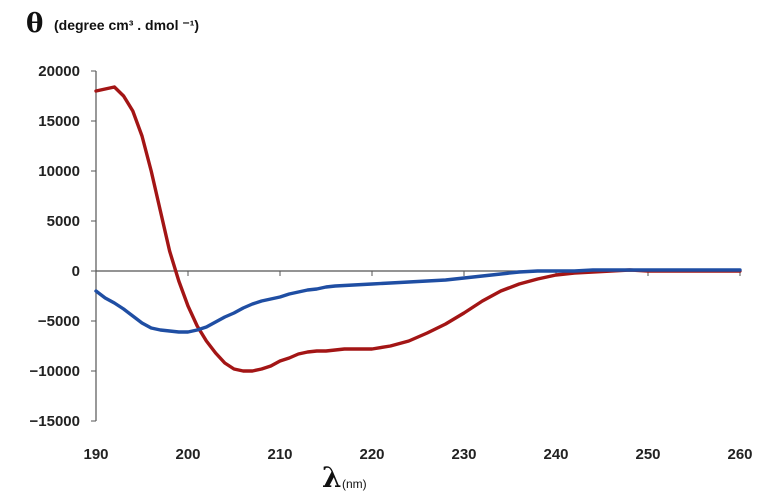 The height and width of the screenshot is (491, 758). I want to click on x-tick-label: 250, so click(647, 454).